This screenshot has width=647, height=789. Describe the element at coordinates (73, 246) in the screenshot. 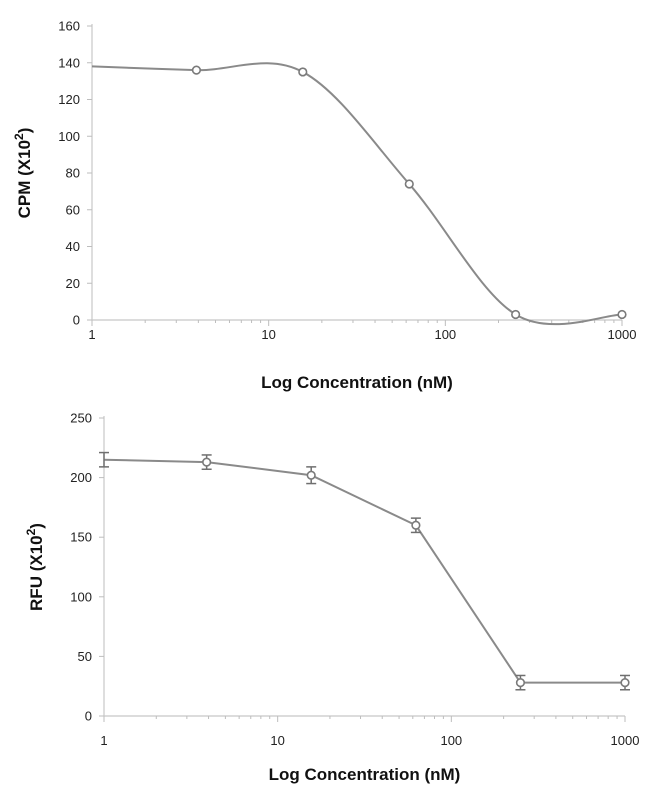

I see `y-tick-label: 40` at that location.